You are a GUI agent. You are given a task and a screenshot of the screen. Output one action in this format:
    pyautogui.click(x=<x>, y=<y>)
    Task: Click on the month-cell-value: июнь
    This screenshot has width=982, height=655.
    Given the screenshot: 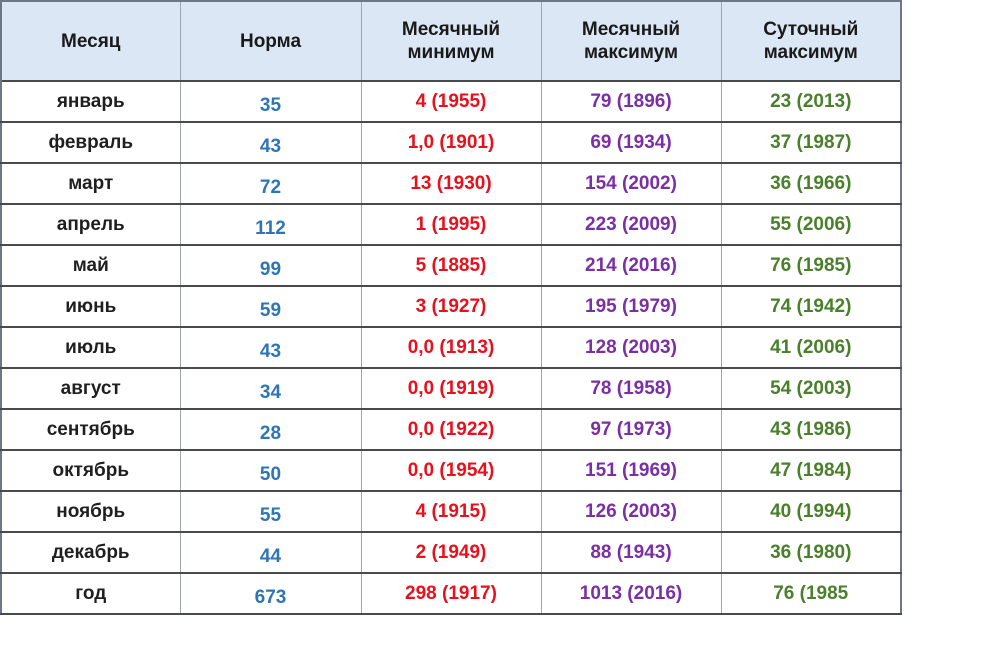 What is the action you would take?
    pyautogui.click(x=91, y=306)
    